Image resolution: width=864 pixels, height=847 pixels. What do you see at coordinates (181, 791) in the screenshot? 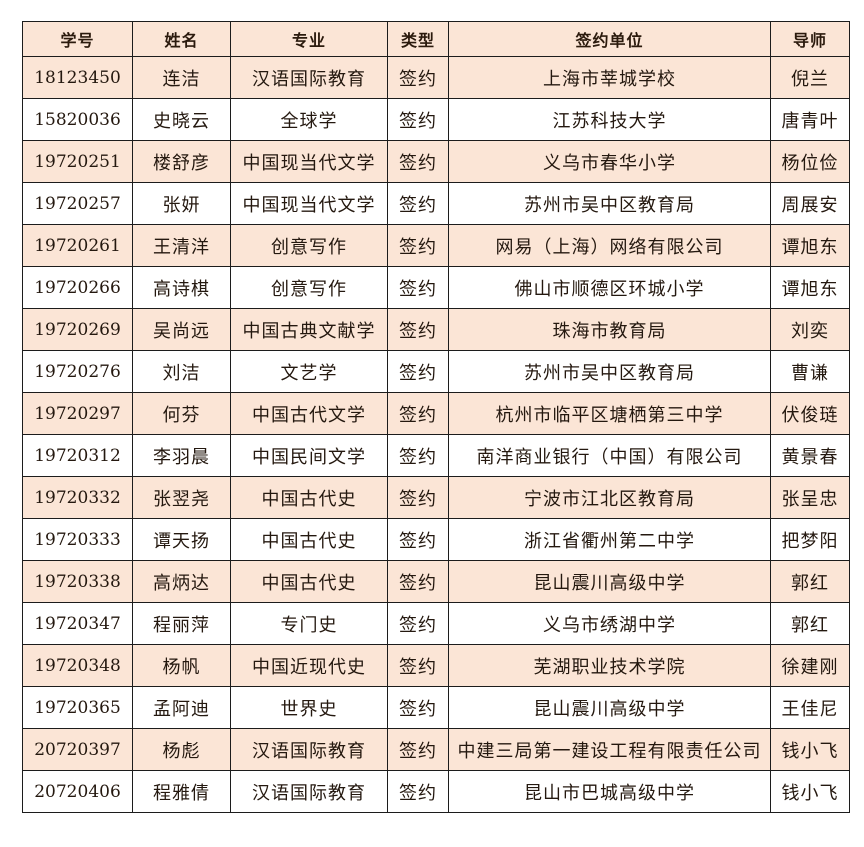
I see `cell-name: 程雅倩` at bounding box center [181, 791].